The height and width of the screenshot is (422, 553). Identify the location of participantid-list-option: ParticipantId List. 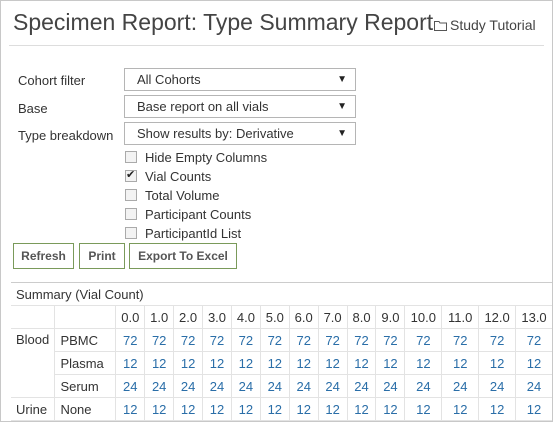
(183, 233).